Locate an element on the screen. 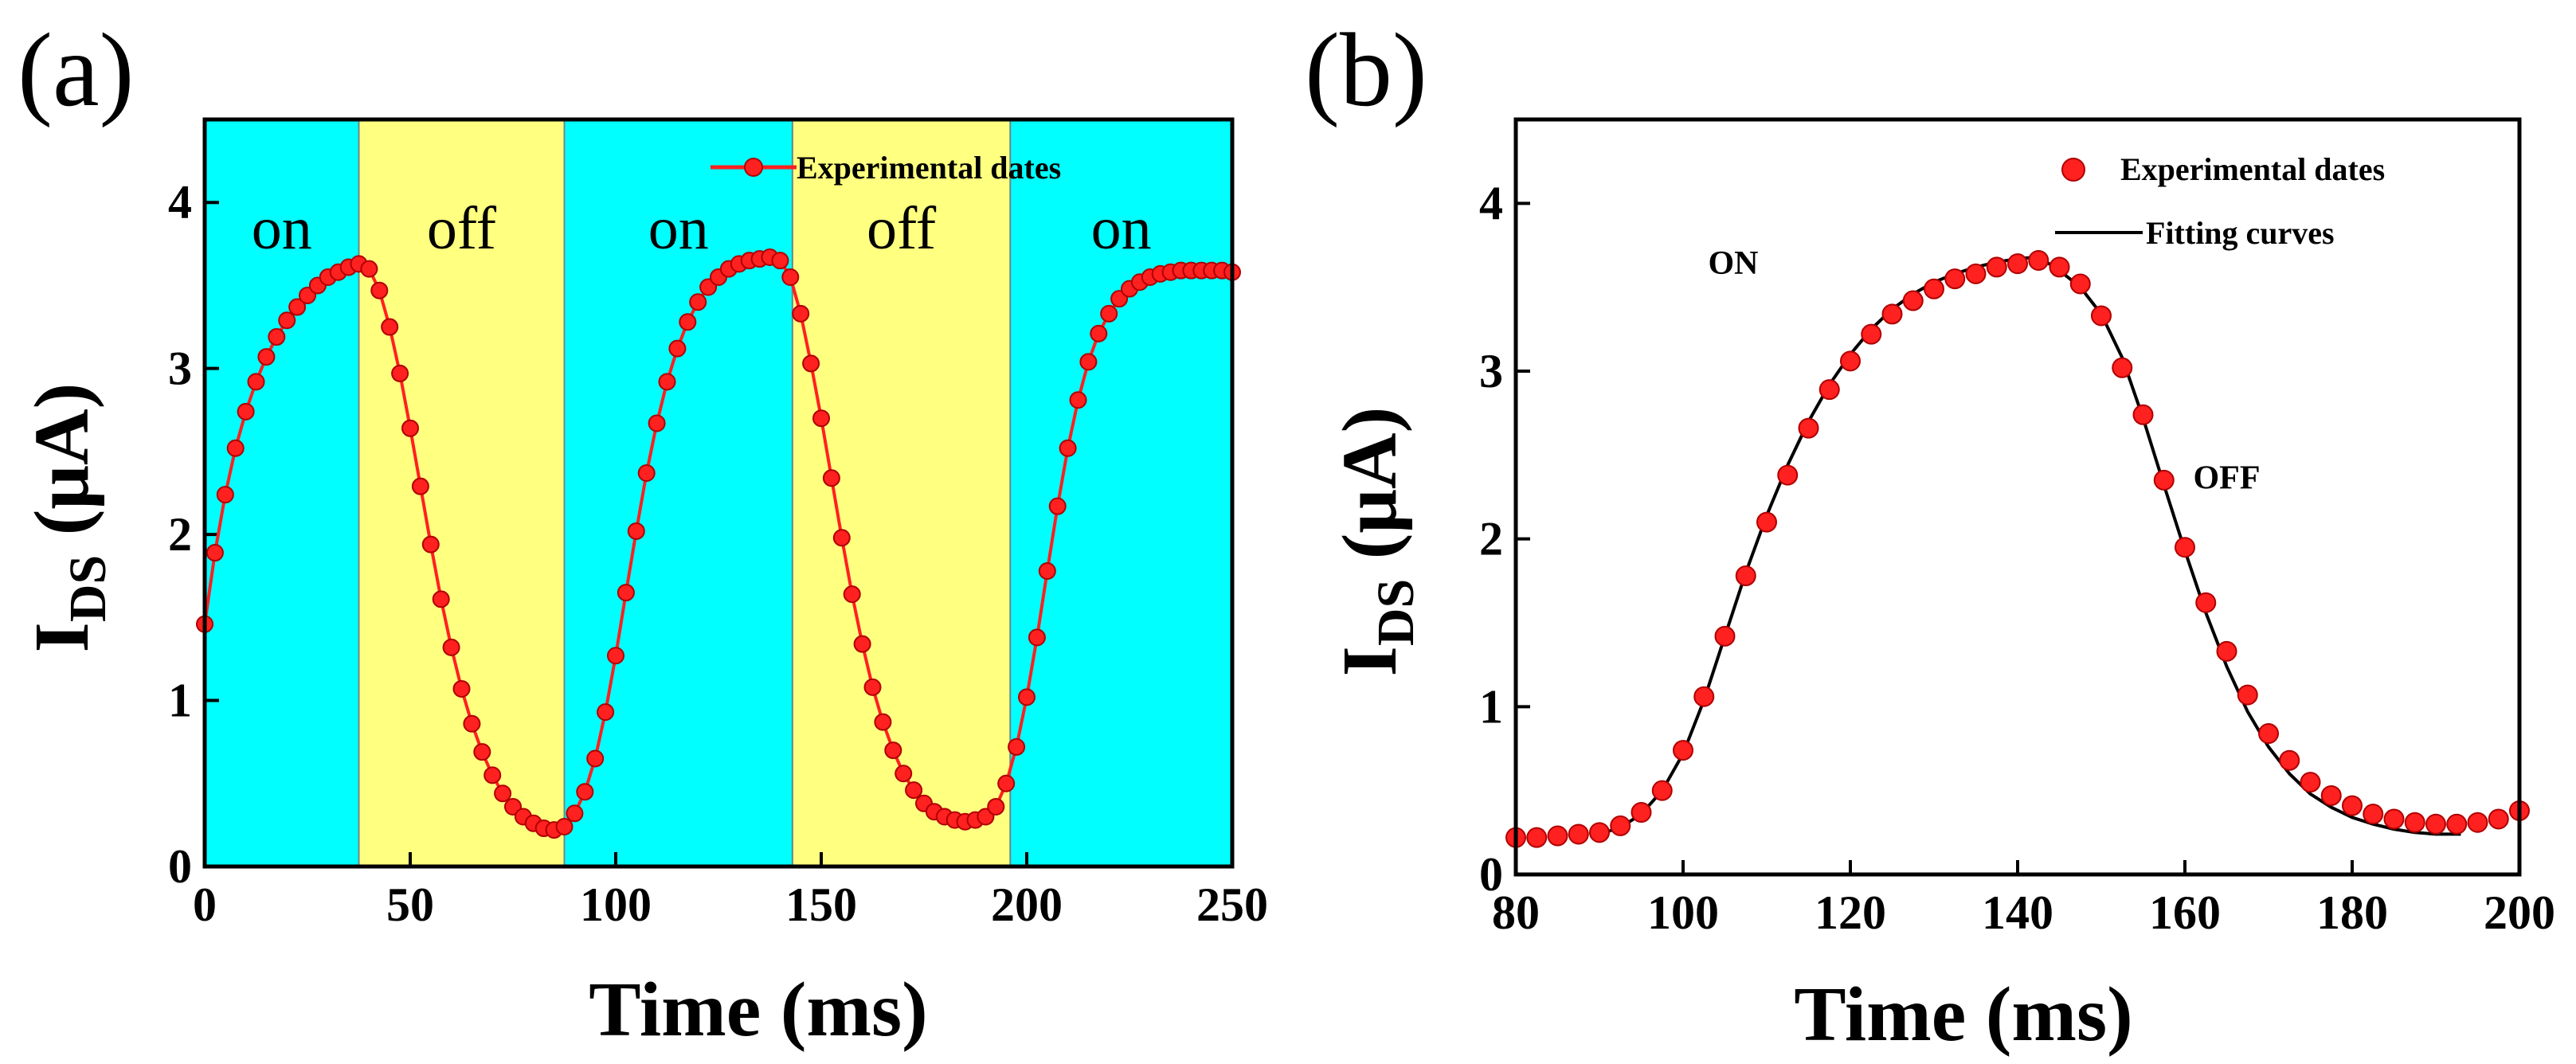  a-xtick-label: 150 is located at coordinates (821, 904).